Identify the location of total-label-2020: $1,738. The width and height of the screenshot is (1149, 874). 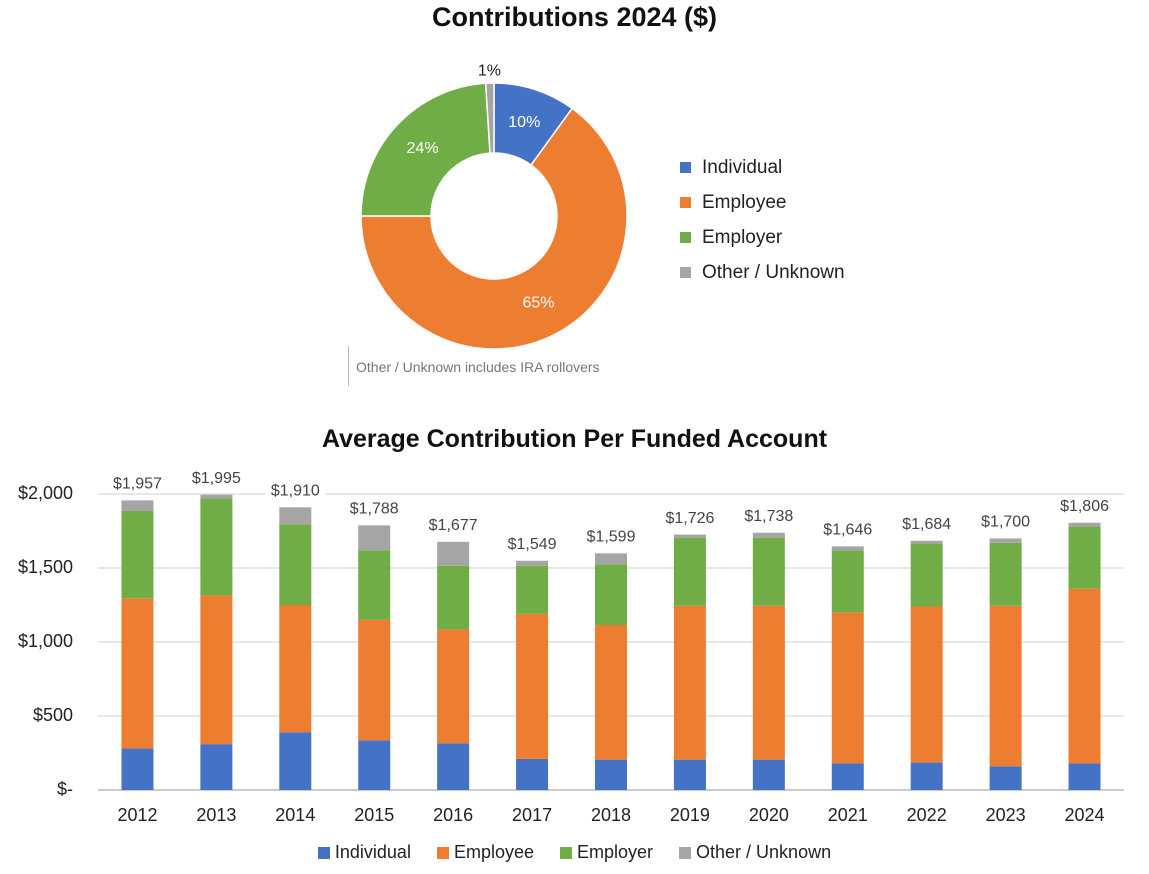
(768, 516).